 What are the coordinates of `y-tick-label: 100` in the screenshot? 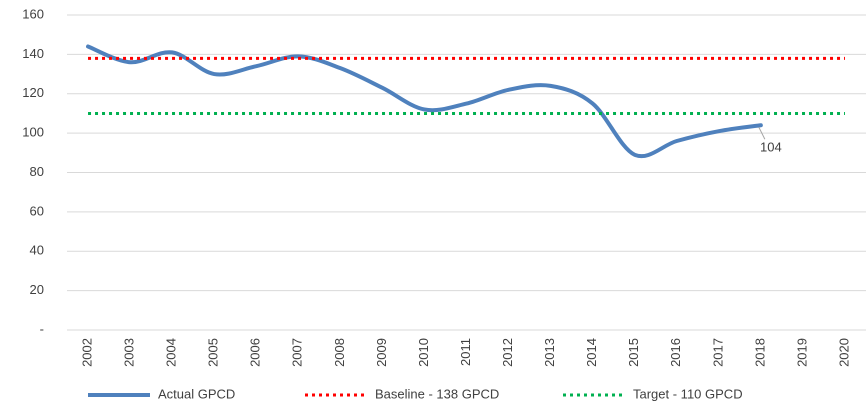 It's located at (33, 132).